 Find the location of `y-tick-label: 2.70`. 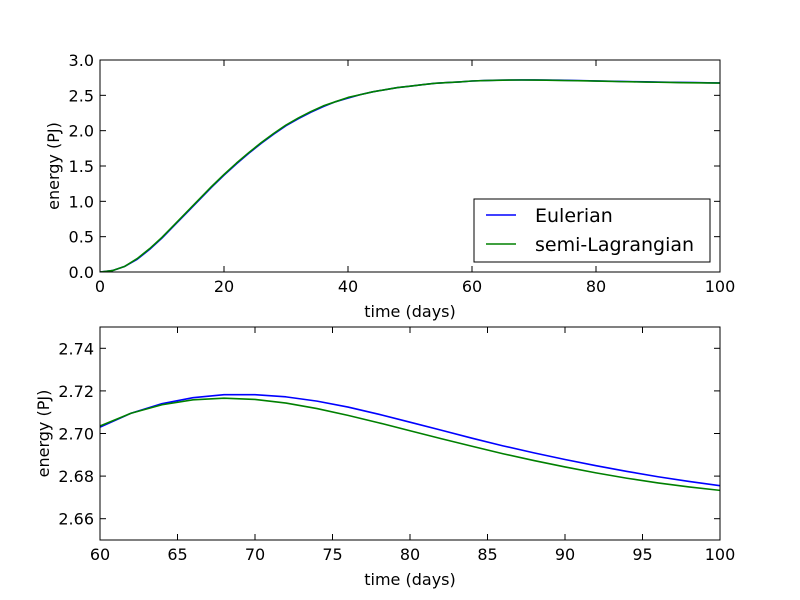

y-tick-label: 2.70 is located at coordinates (76, 434).